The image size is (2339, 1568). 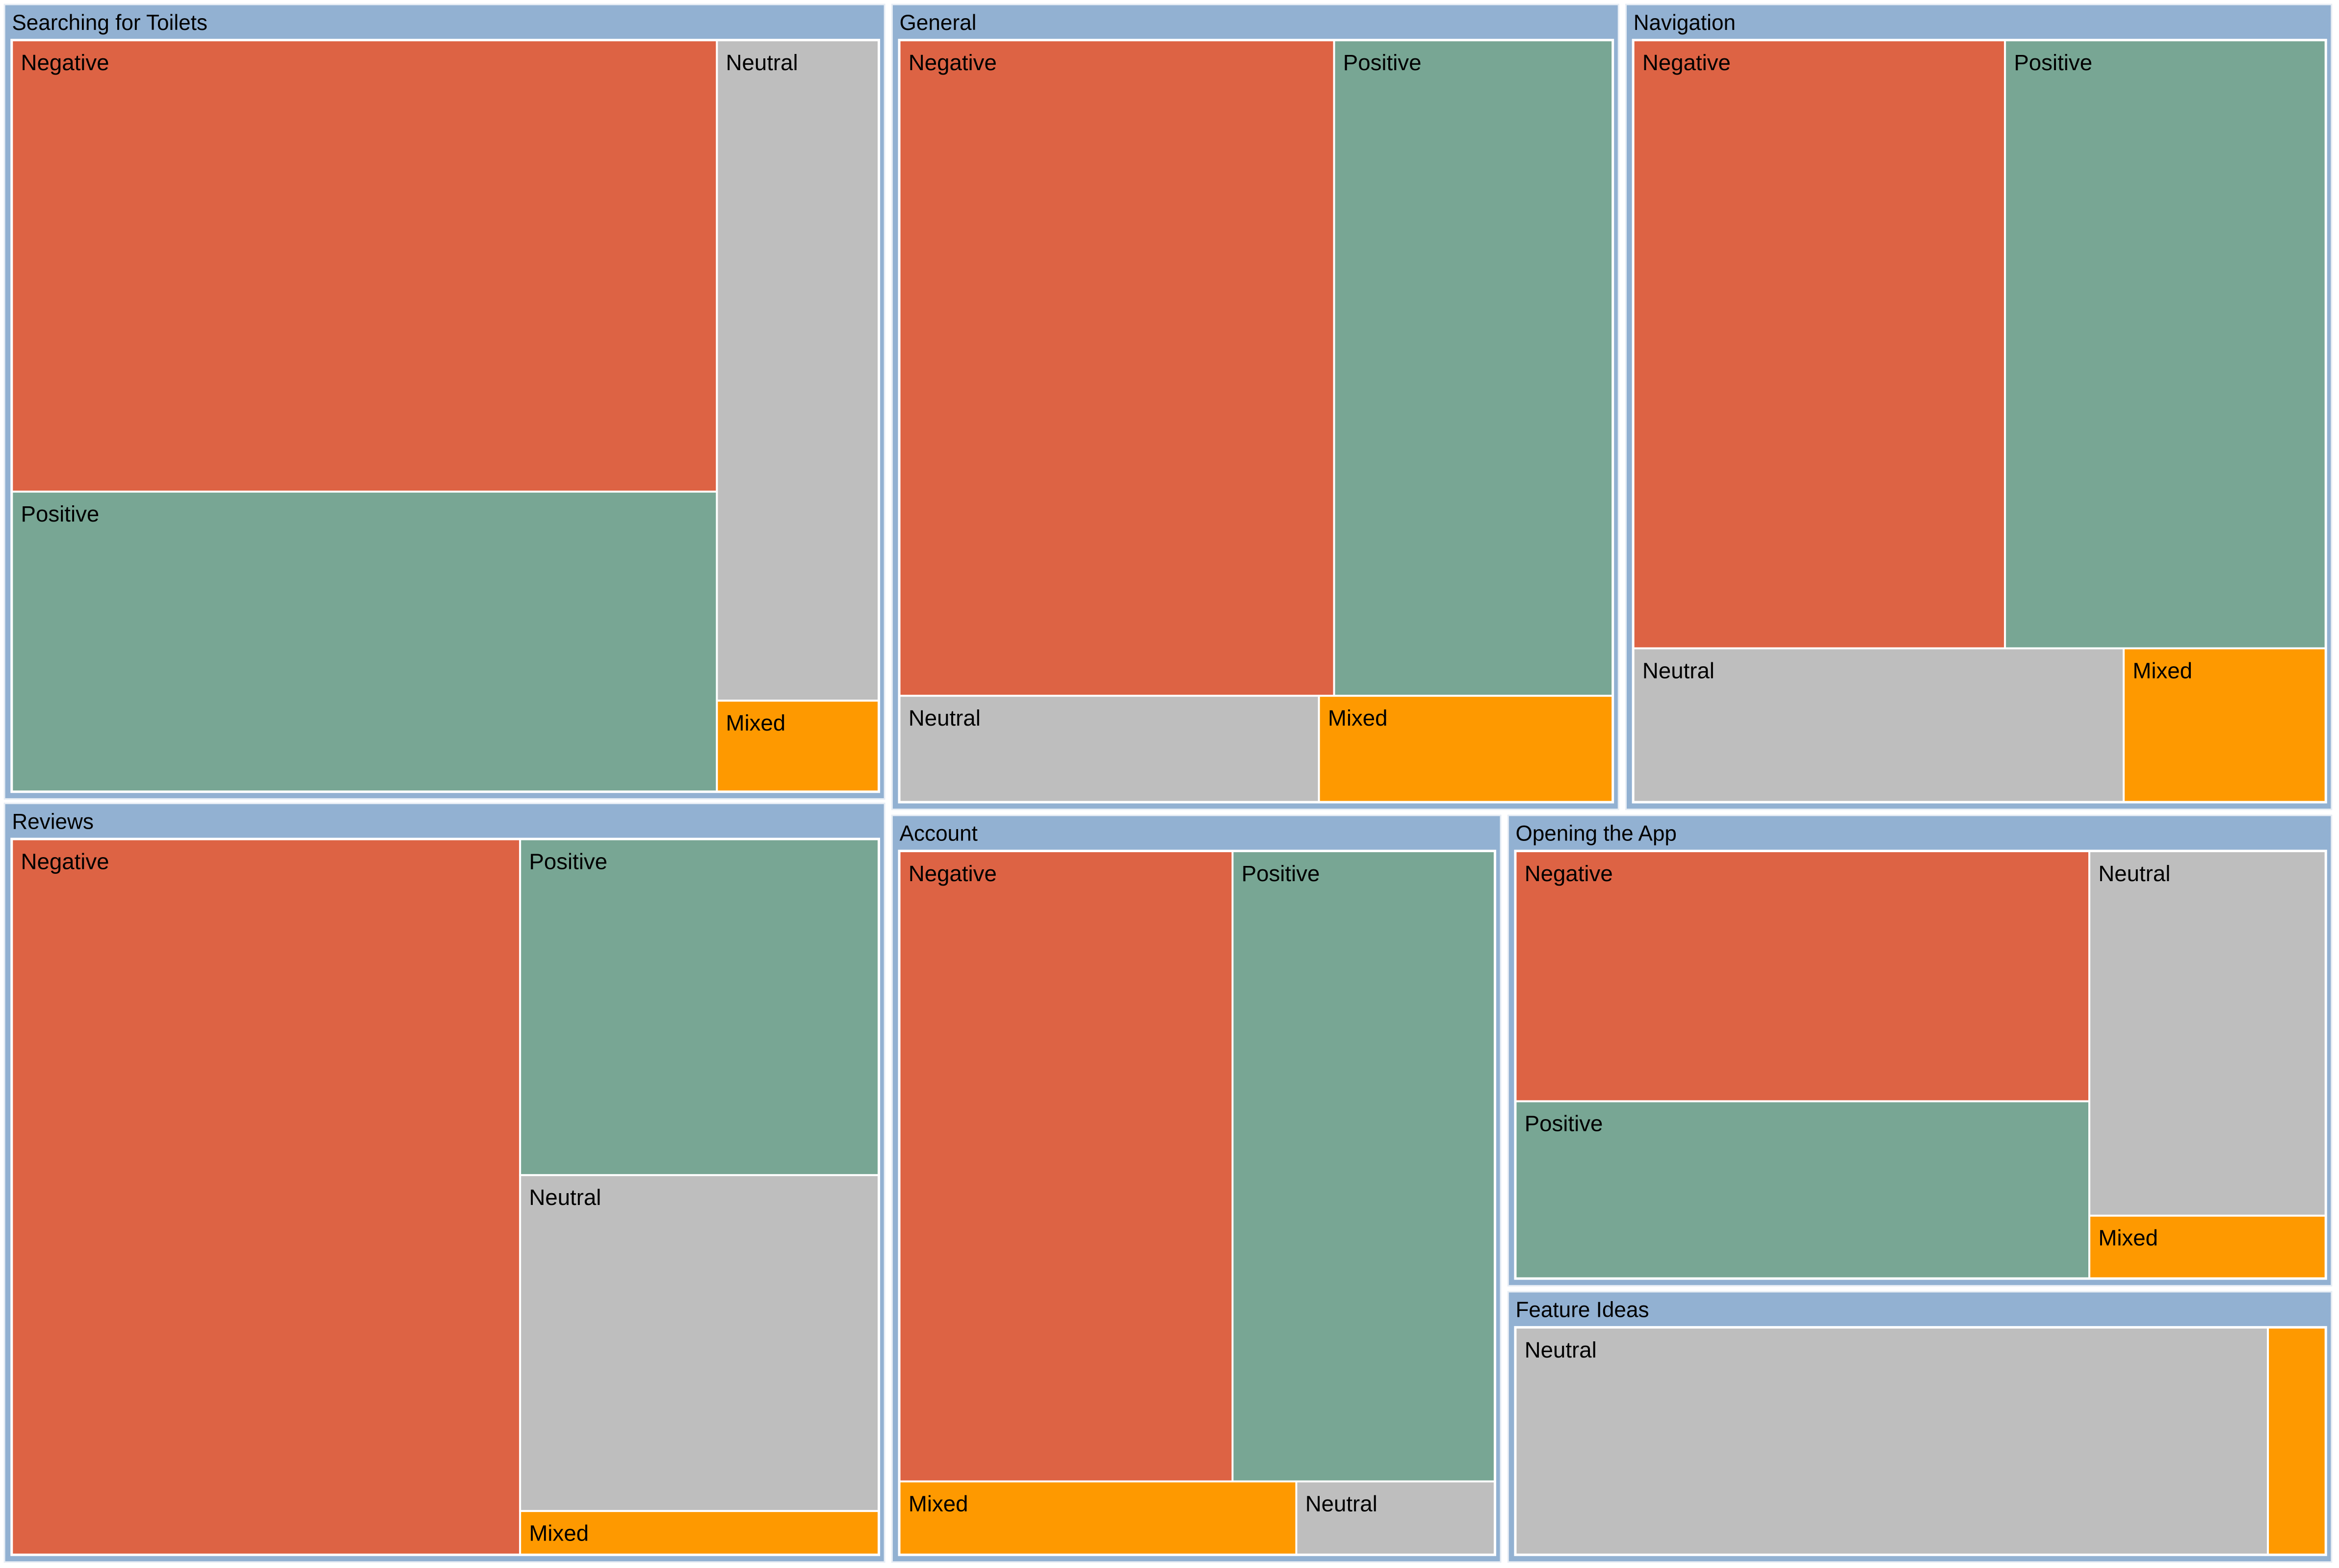 I want to click on group-title: Account, so click(x=939, y=834).